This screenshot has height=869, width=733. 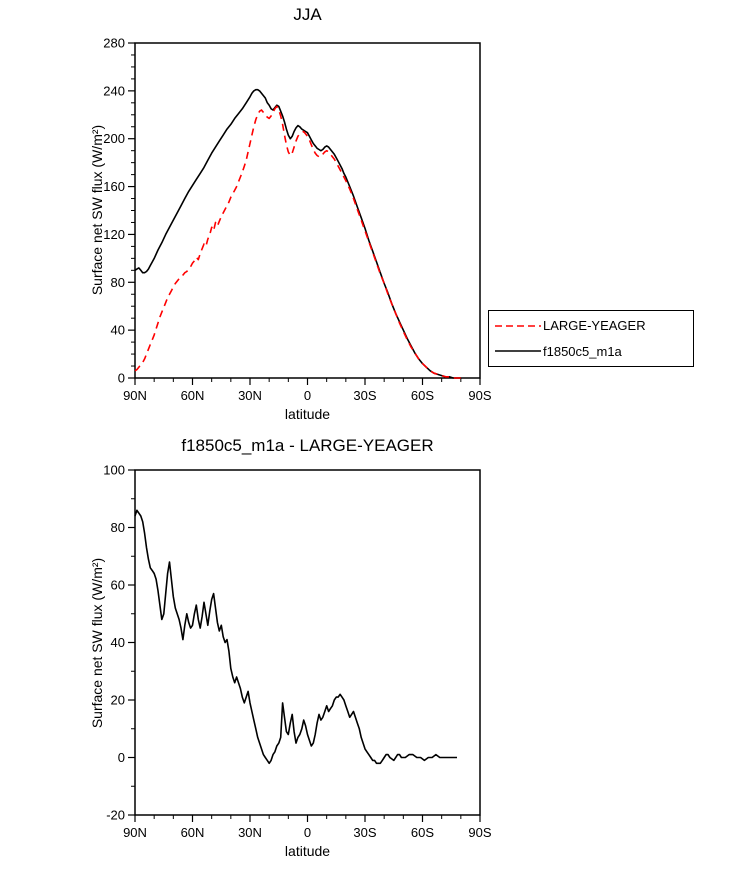 What do you see at coordinates (118, 700) in the screenshot?
I see `y-tick-label: 20` at bounding box center [118, 700].